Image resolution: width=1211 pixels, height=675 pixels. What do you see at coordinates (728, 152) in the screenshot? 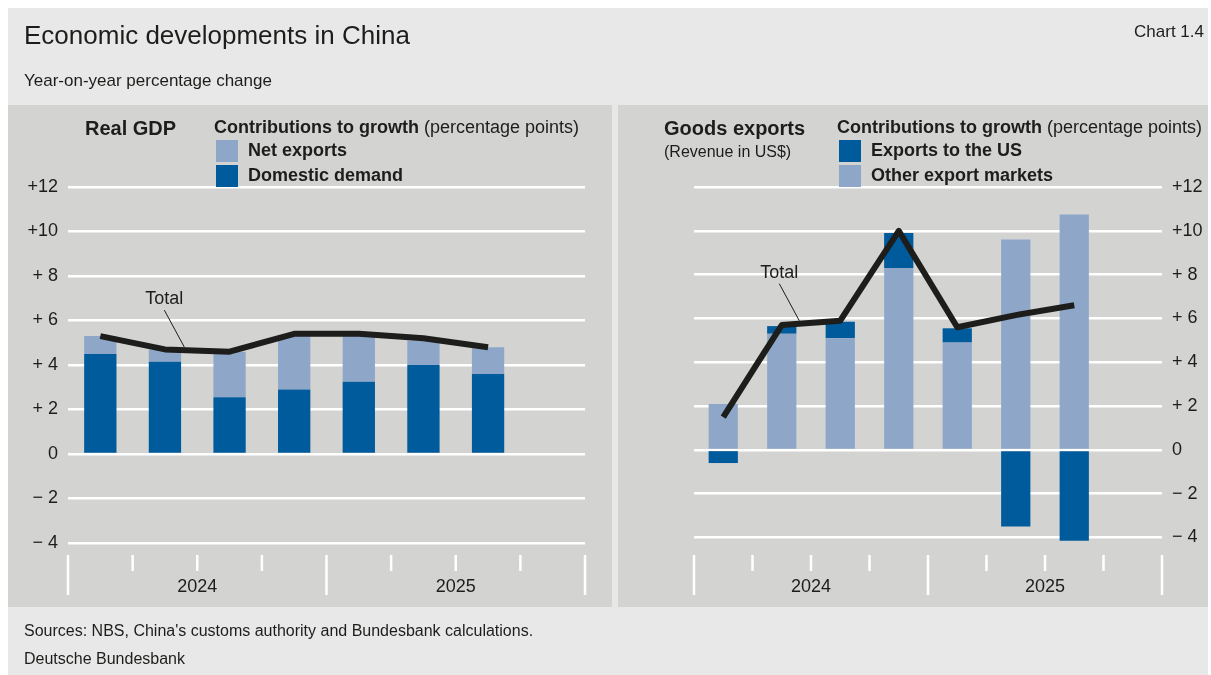
I see `chart-subtitle: (Revenue in US$)` at bounding box center [728, 152].